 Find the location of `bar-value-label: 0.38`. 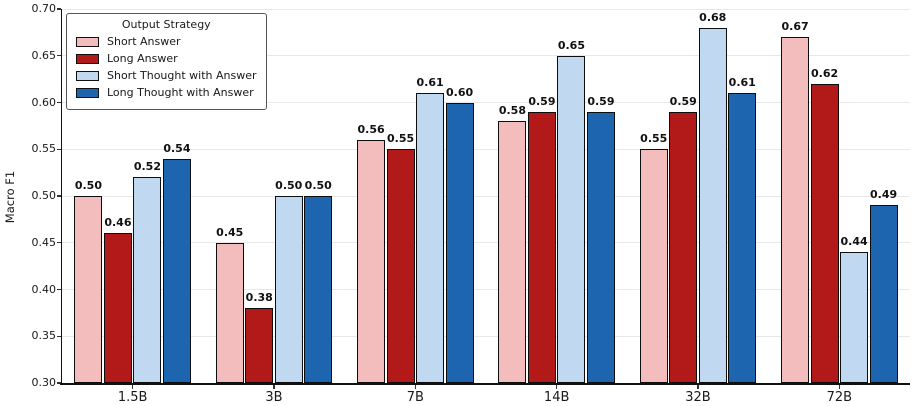

bar-value-label: 0.38 is located at coordinates (259, 298).